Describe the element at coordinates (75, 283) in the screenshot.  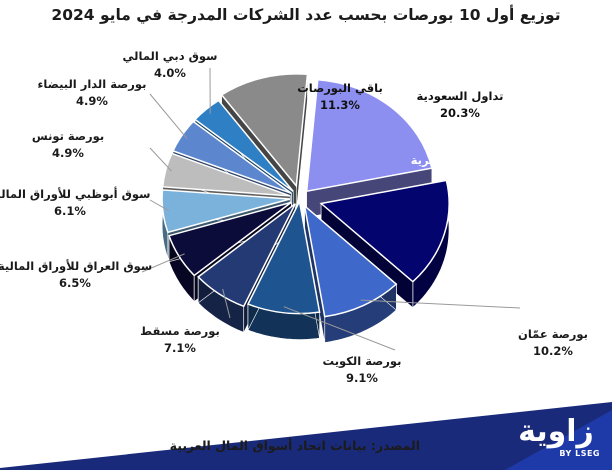
I see `slice-value-5: 6.5%` at that location.